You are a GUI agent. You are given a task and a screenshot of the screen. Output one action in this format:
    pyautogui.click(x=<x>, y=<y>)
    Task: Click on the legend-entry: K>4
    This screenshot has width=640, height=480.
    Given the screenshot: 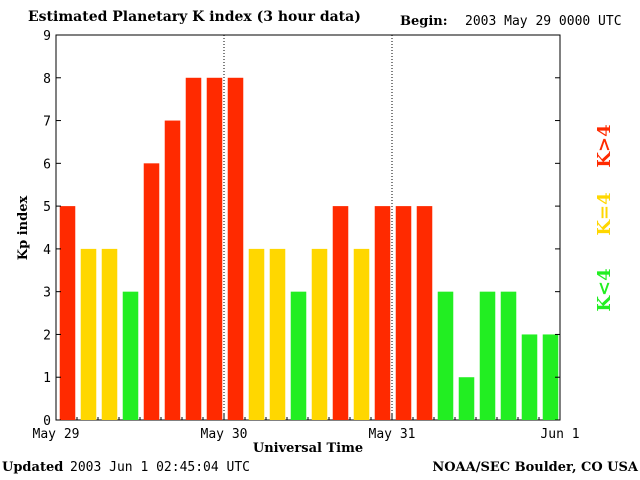 What is the action you would take?
    pyautogui.click(x=604, y=145)
    